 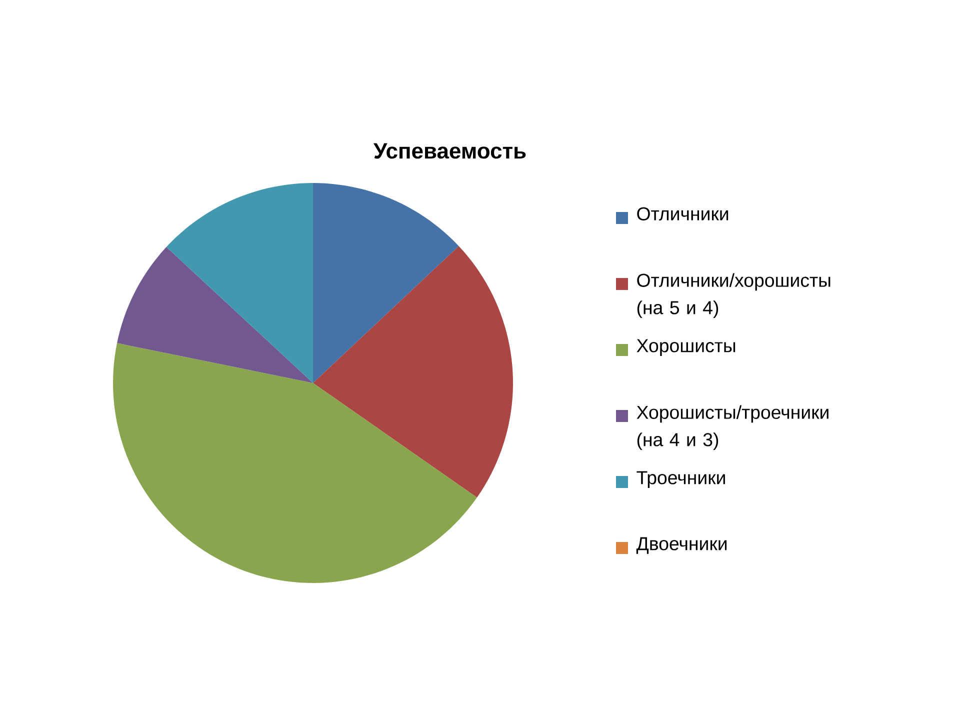 What do you see at coordinates (732, 427) in the screenshot?
I see `legend-label: Хорошисты/троечники (на 4 и 3)` at bounding box center [732, 427].